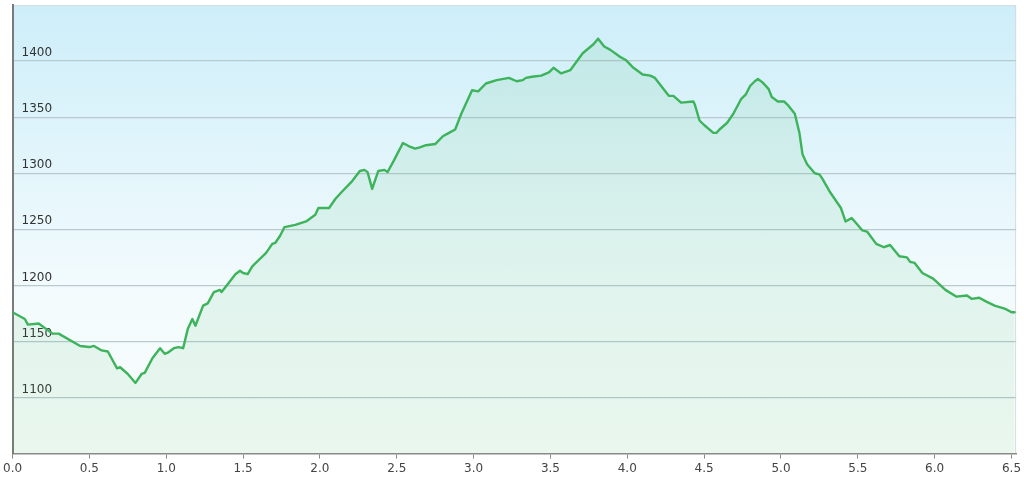  Describe the element at coordinates (550, 467) in the screenshot. I see `x-tick-label: 3.5` at that location.